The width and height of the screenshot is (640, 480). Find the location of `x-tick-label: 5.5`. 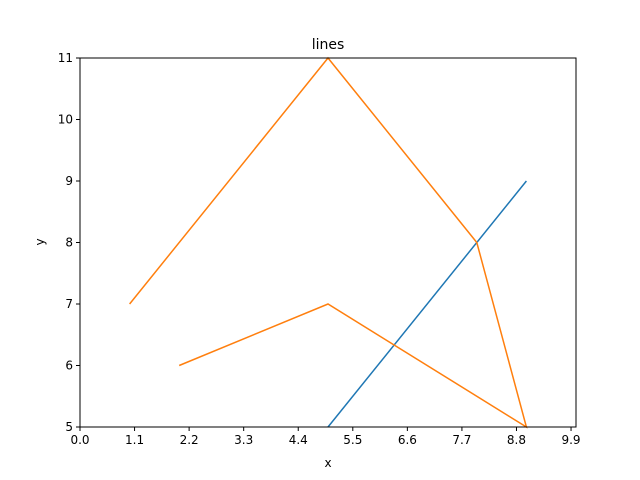

x-tick-label: 5.5 is located at coordinates (352, 440).